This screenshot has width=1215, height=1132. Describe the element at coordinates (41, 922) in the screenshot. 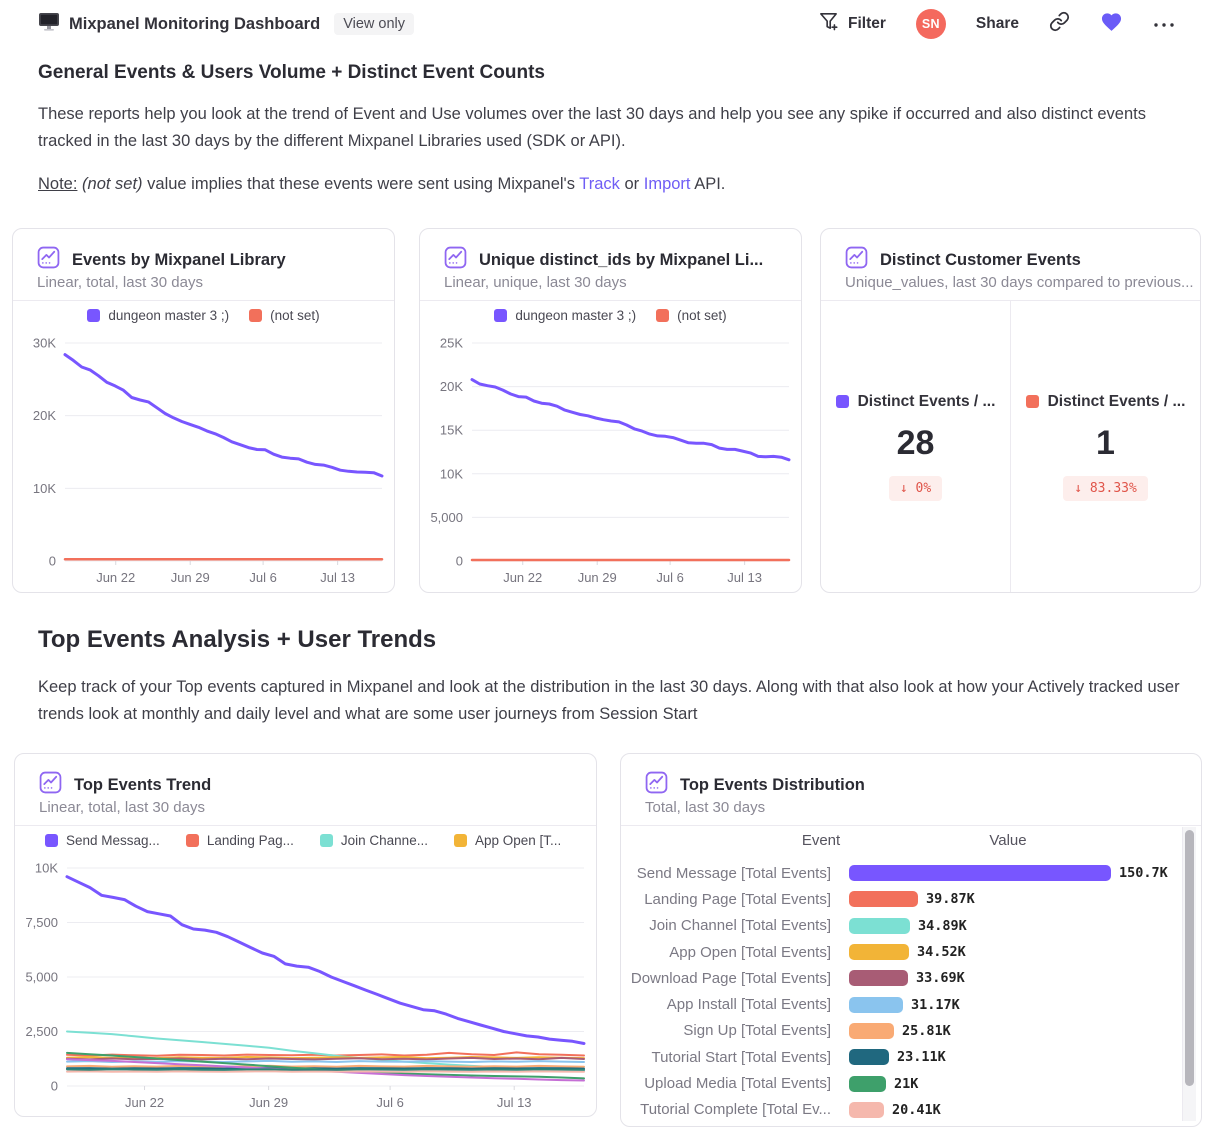

I see `svg-text: 7,500` at that location.